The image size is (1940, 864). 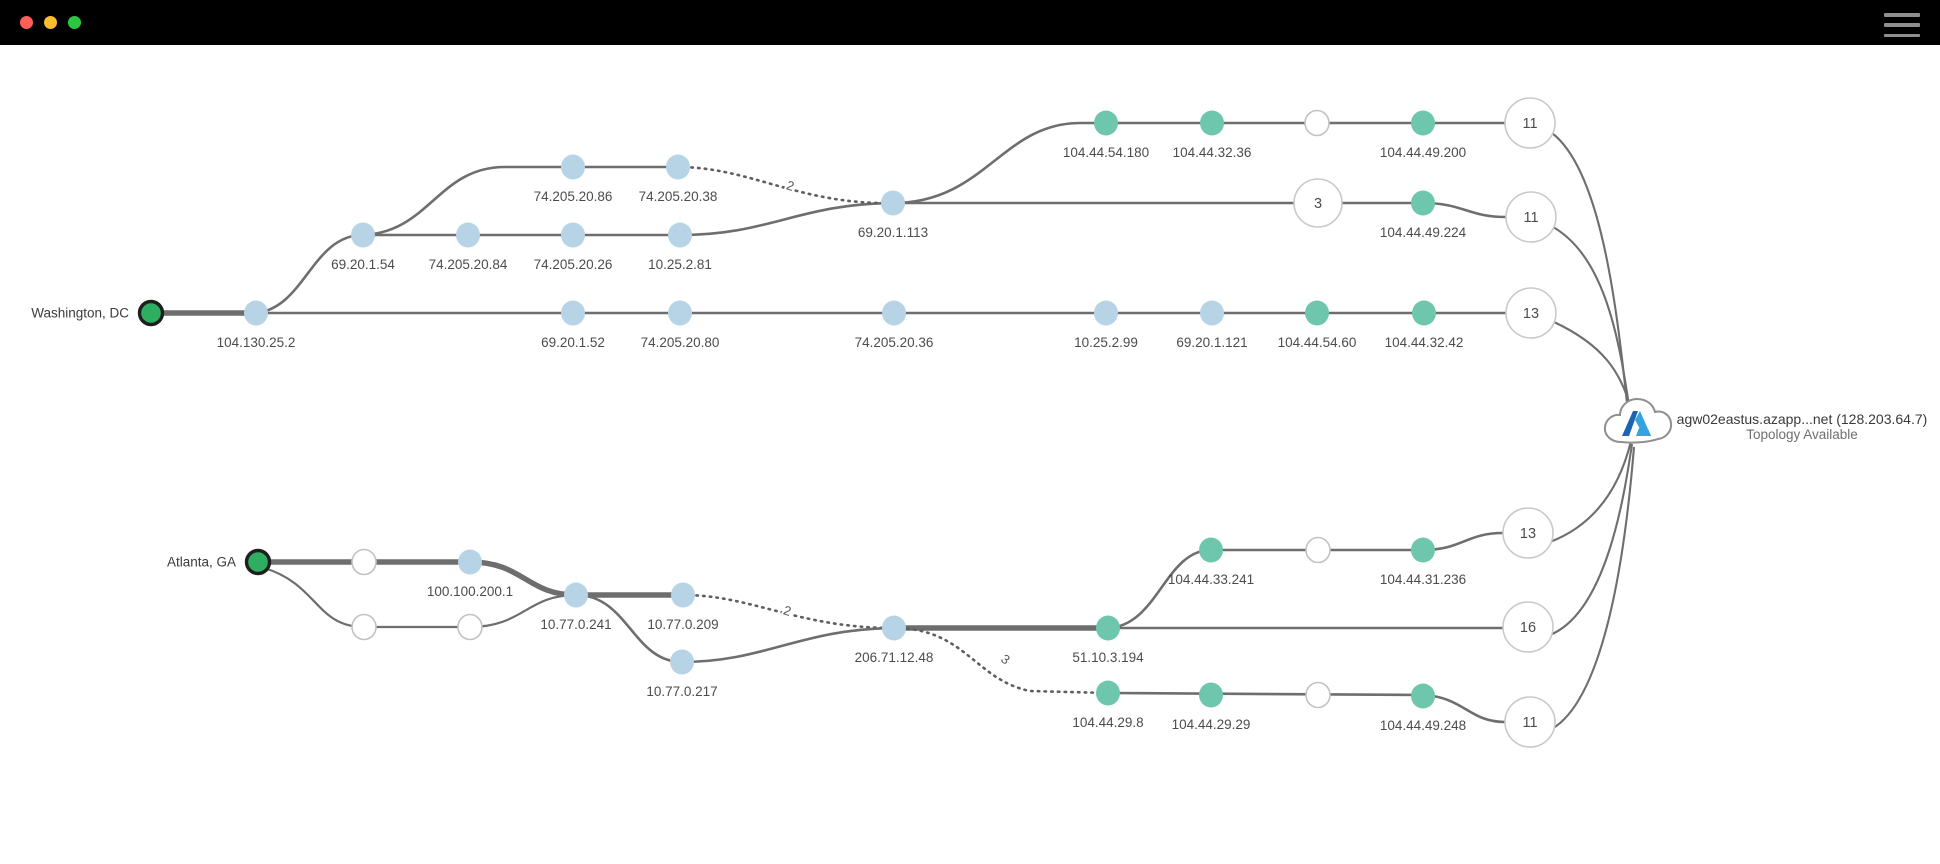 What do you see at coordinates (682, 624) in the screenshot?
I see `hop-node-label: 10.77.0.209` at bounding box center [682, 624].